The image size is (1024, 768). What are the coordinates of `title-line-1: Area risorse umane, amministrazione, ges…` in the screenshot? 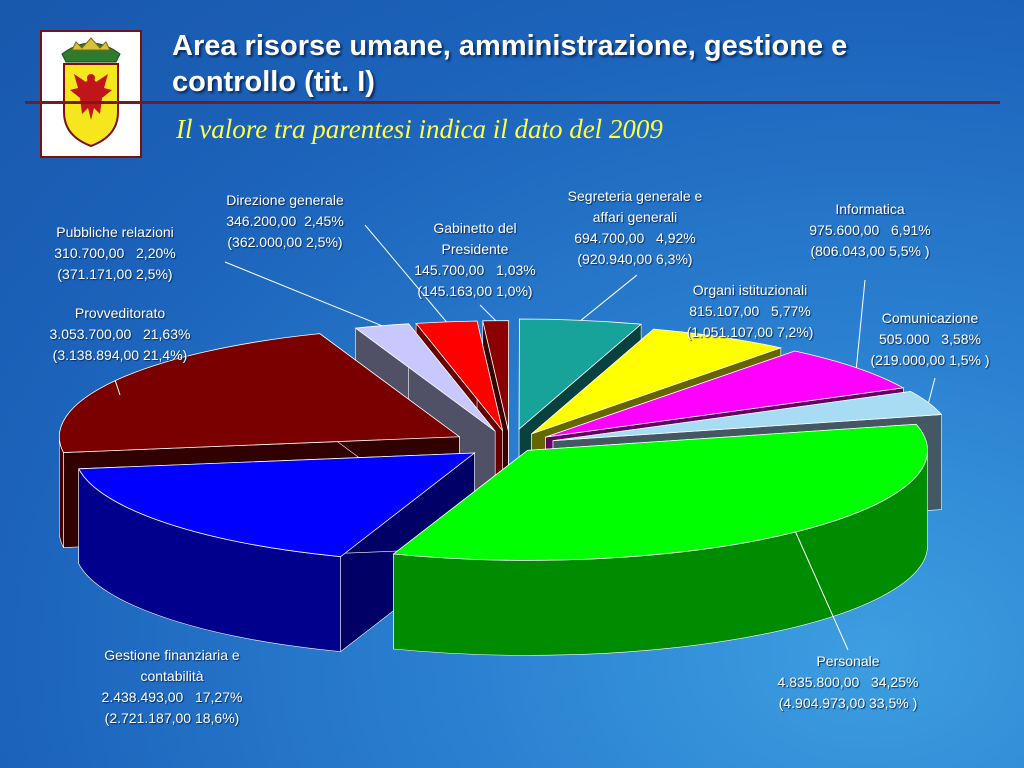 It's located at (510, 46).